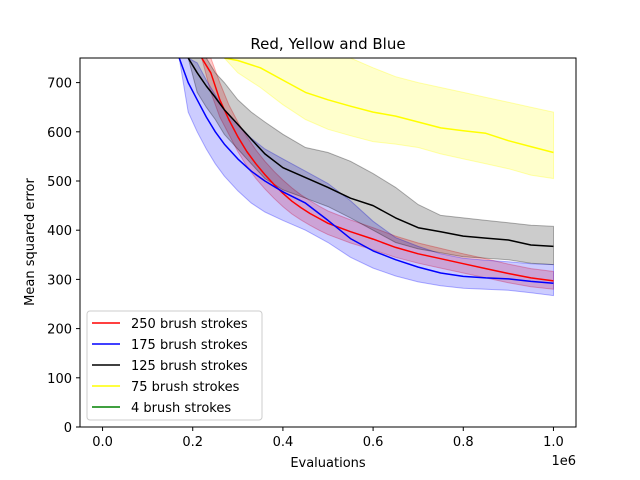  I want to click on x-axis-ticks: 0.0 0.2 0.4 0.6 0.8 1.0, so click(328, 438).